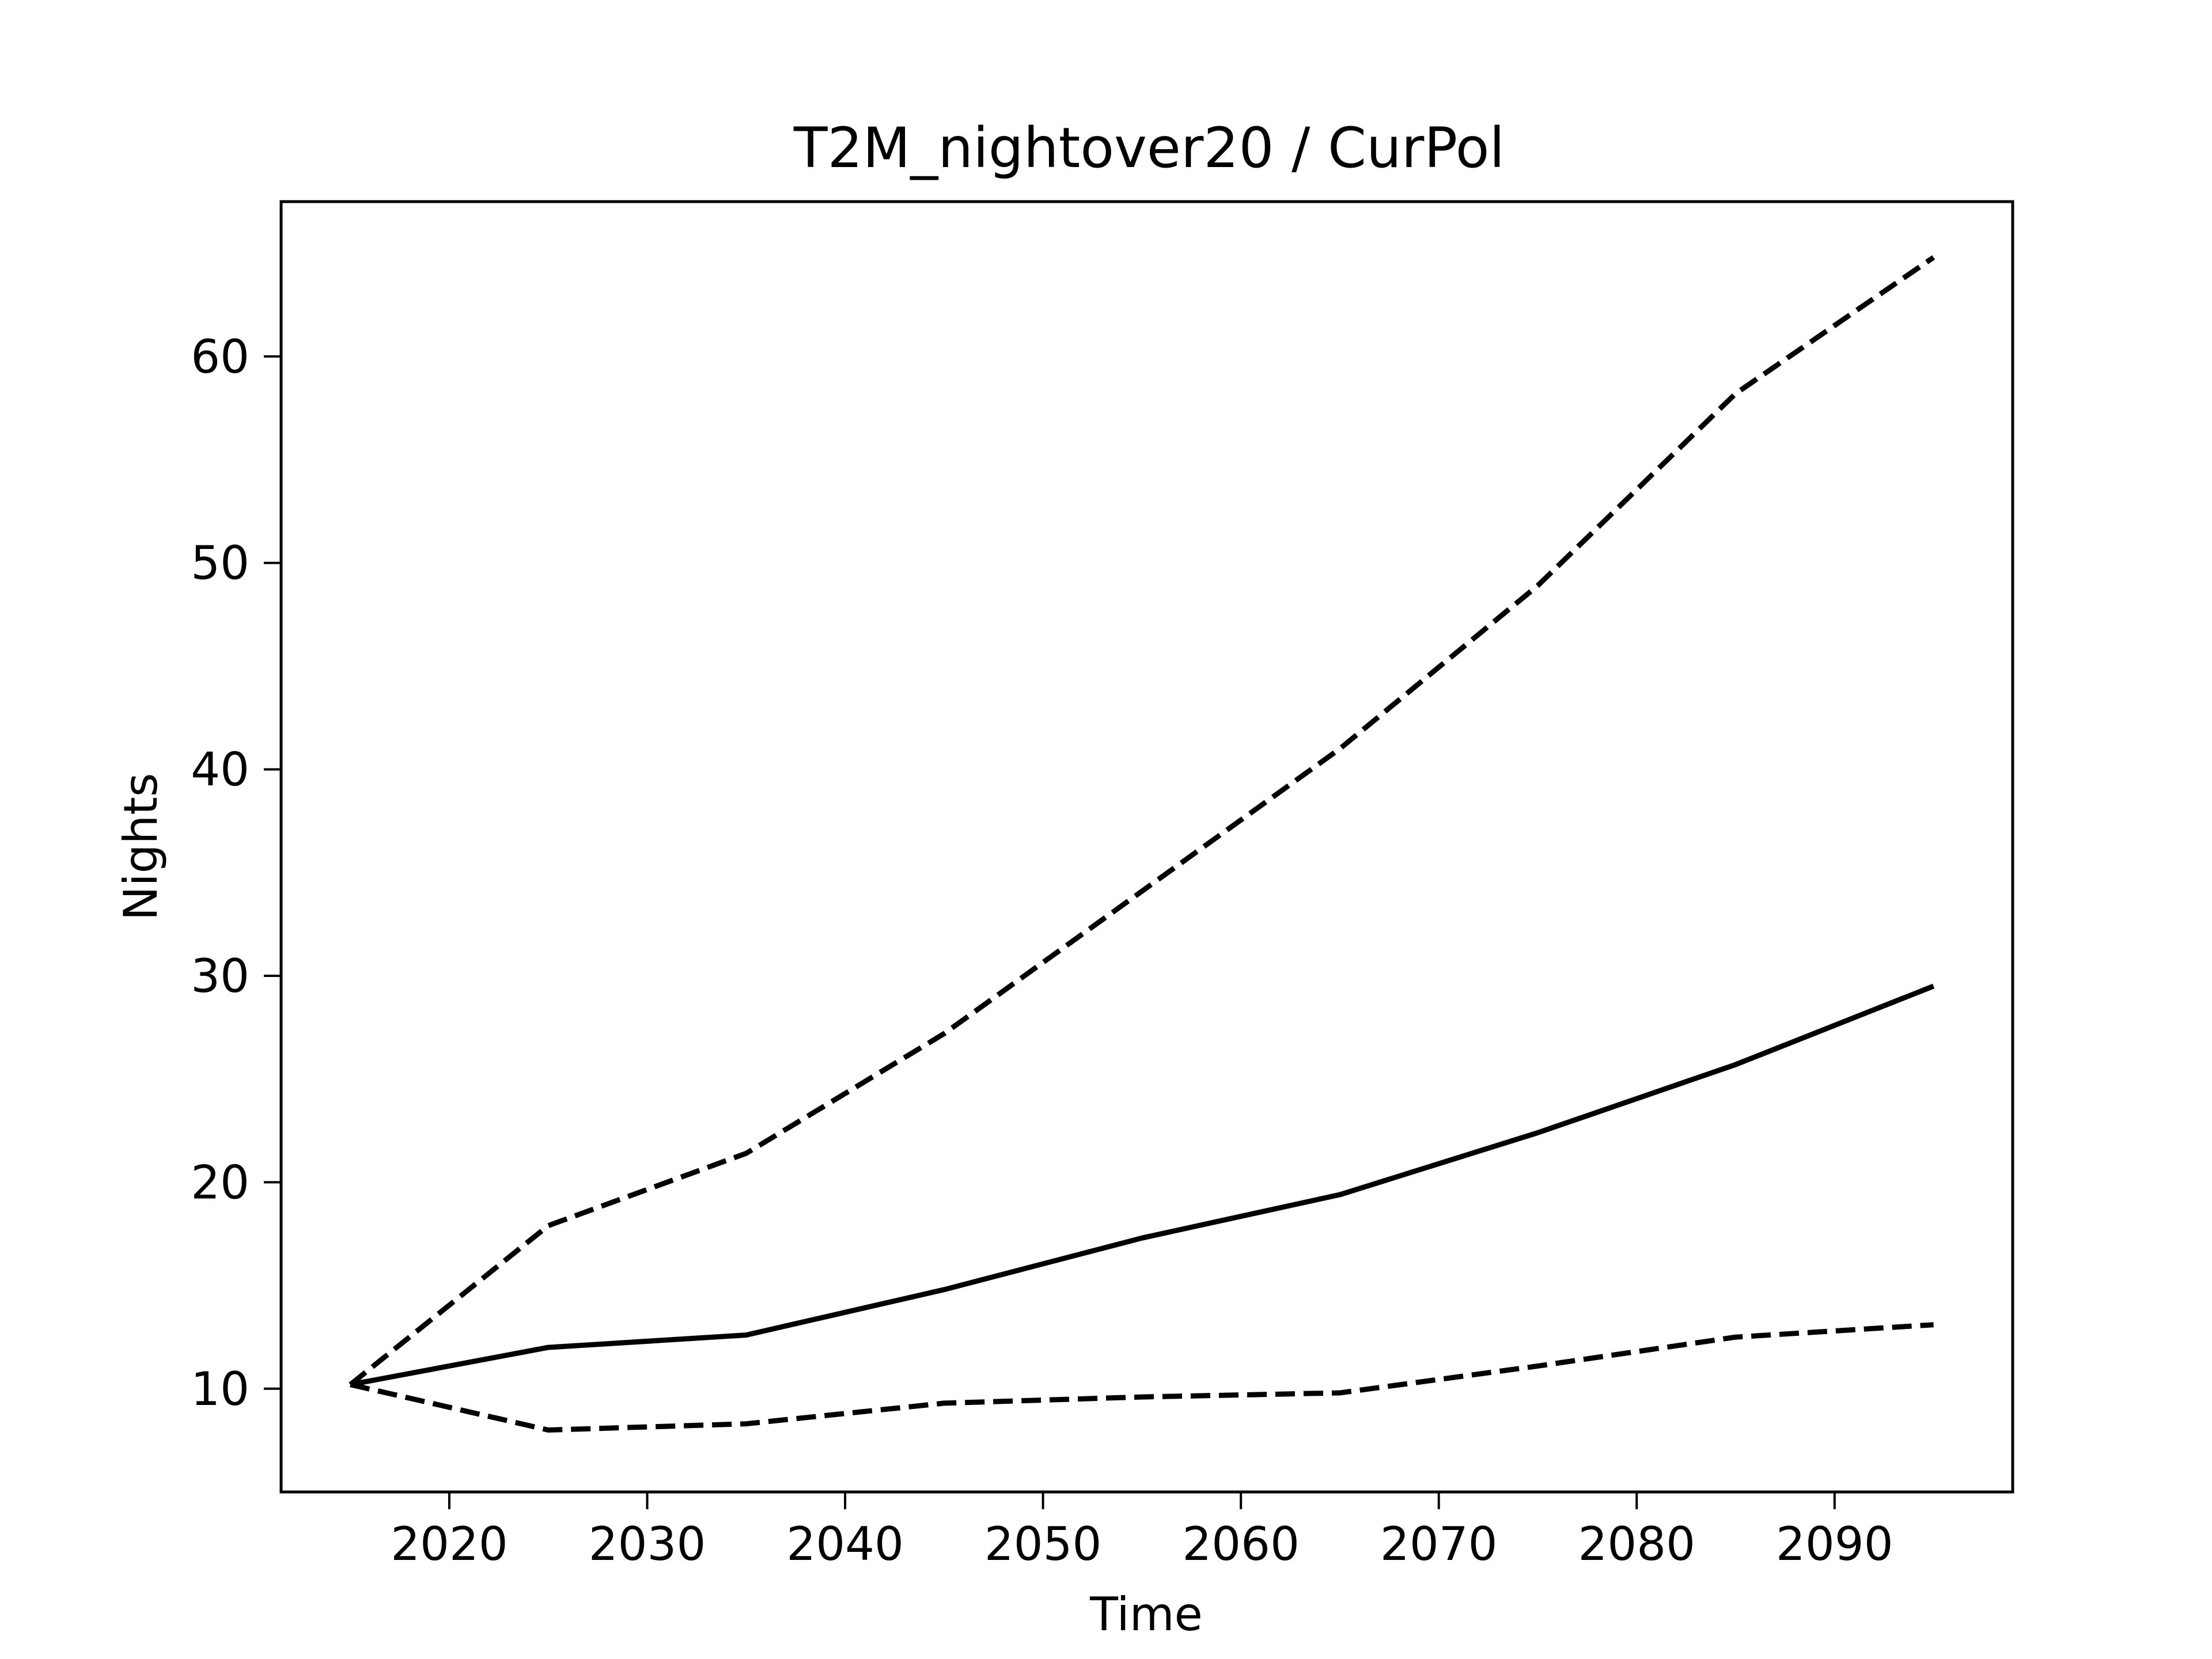 Image resolution: width=2212 pixels, height=1659 pixels. I want to click on x-tick-label-2060: 2060, so click(1241, 1544).